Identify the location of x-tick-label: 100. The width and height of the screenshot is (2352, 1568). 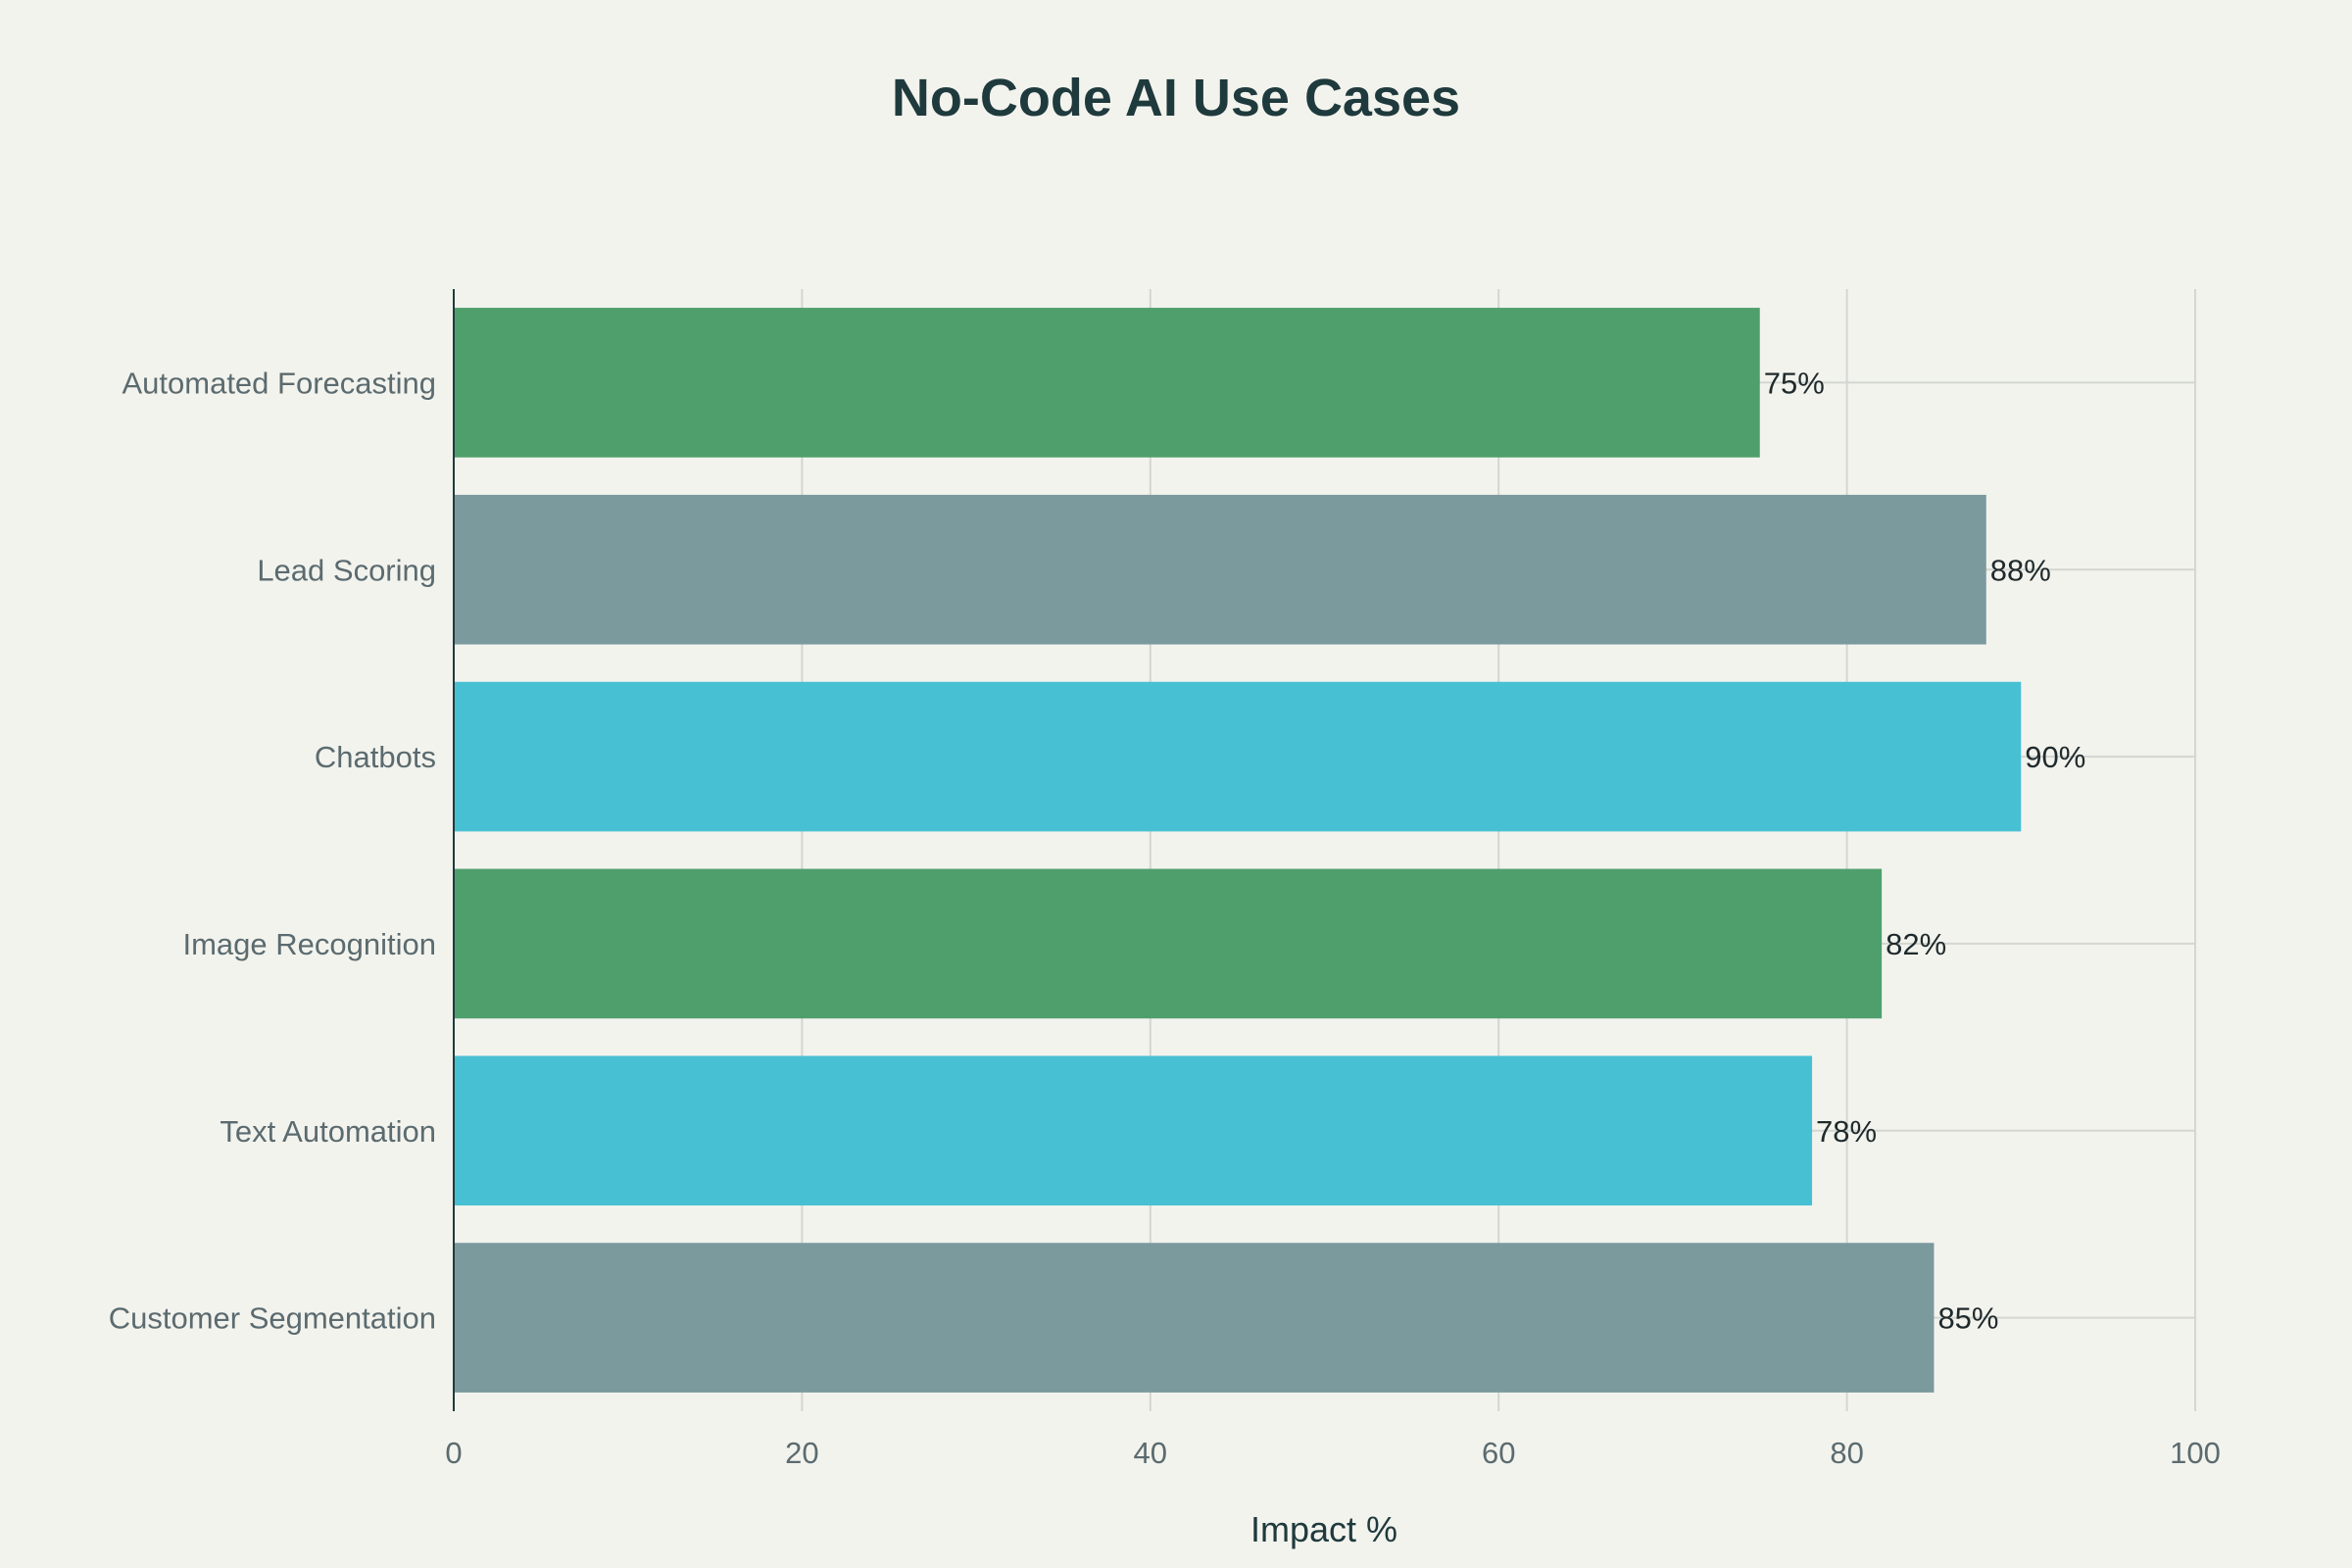
(2195, 1453).